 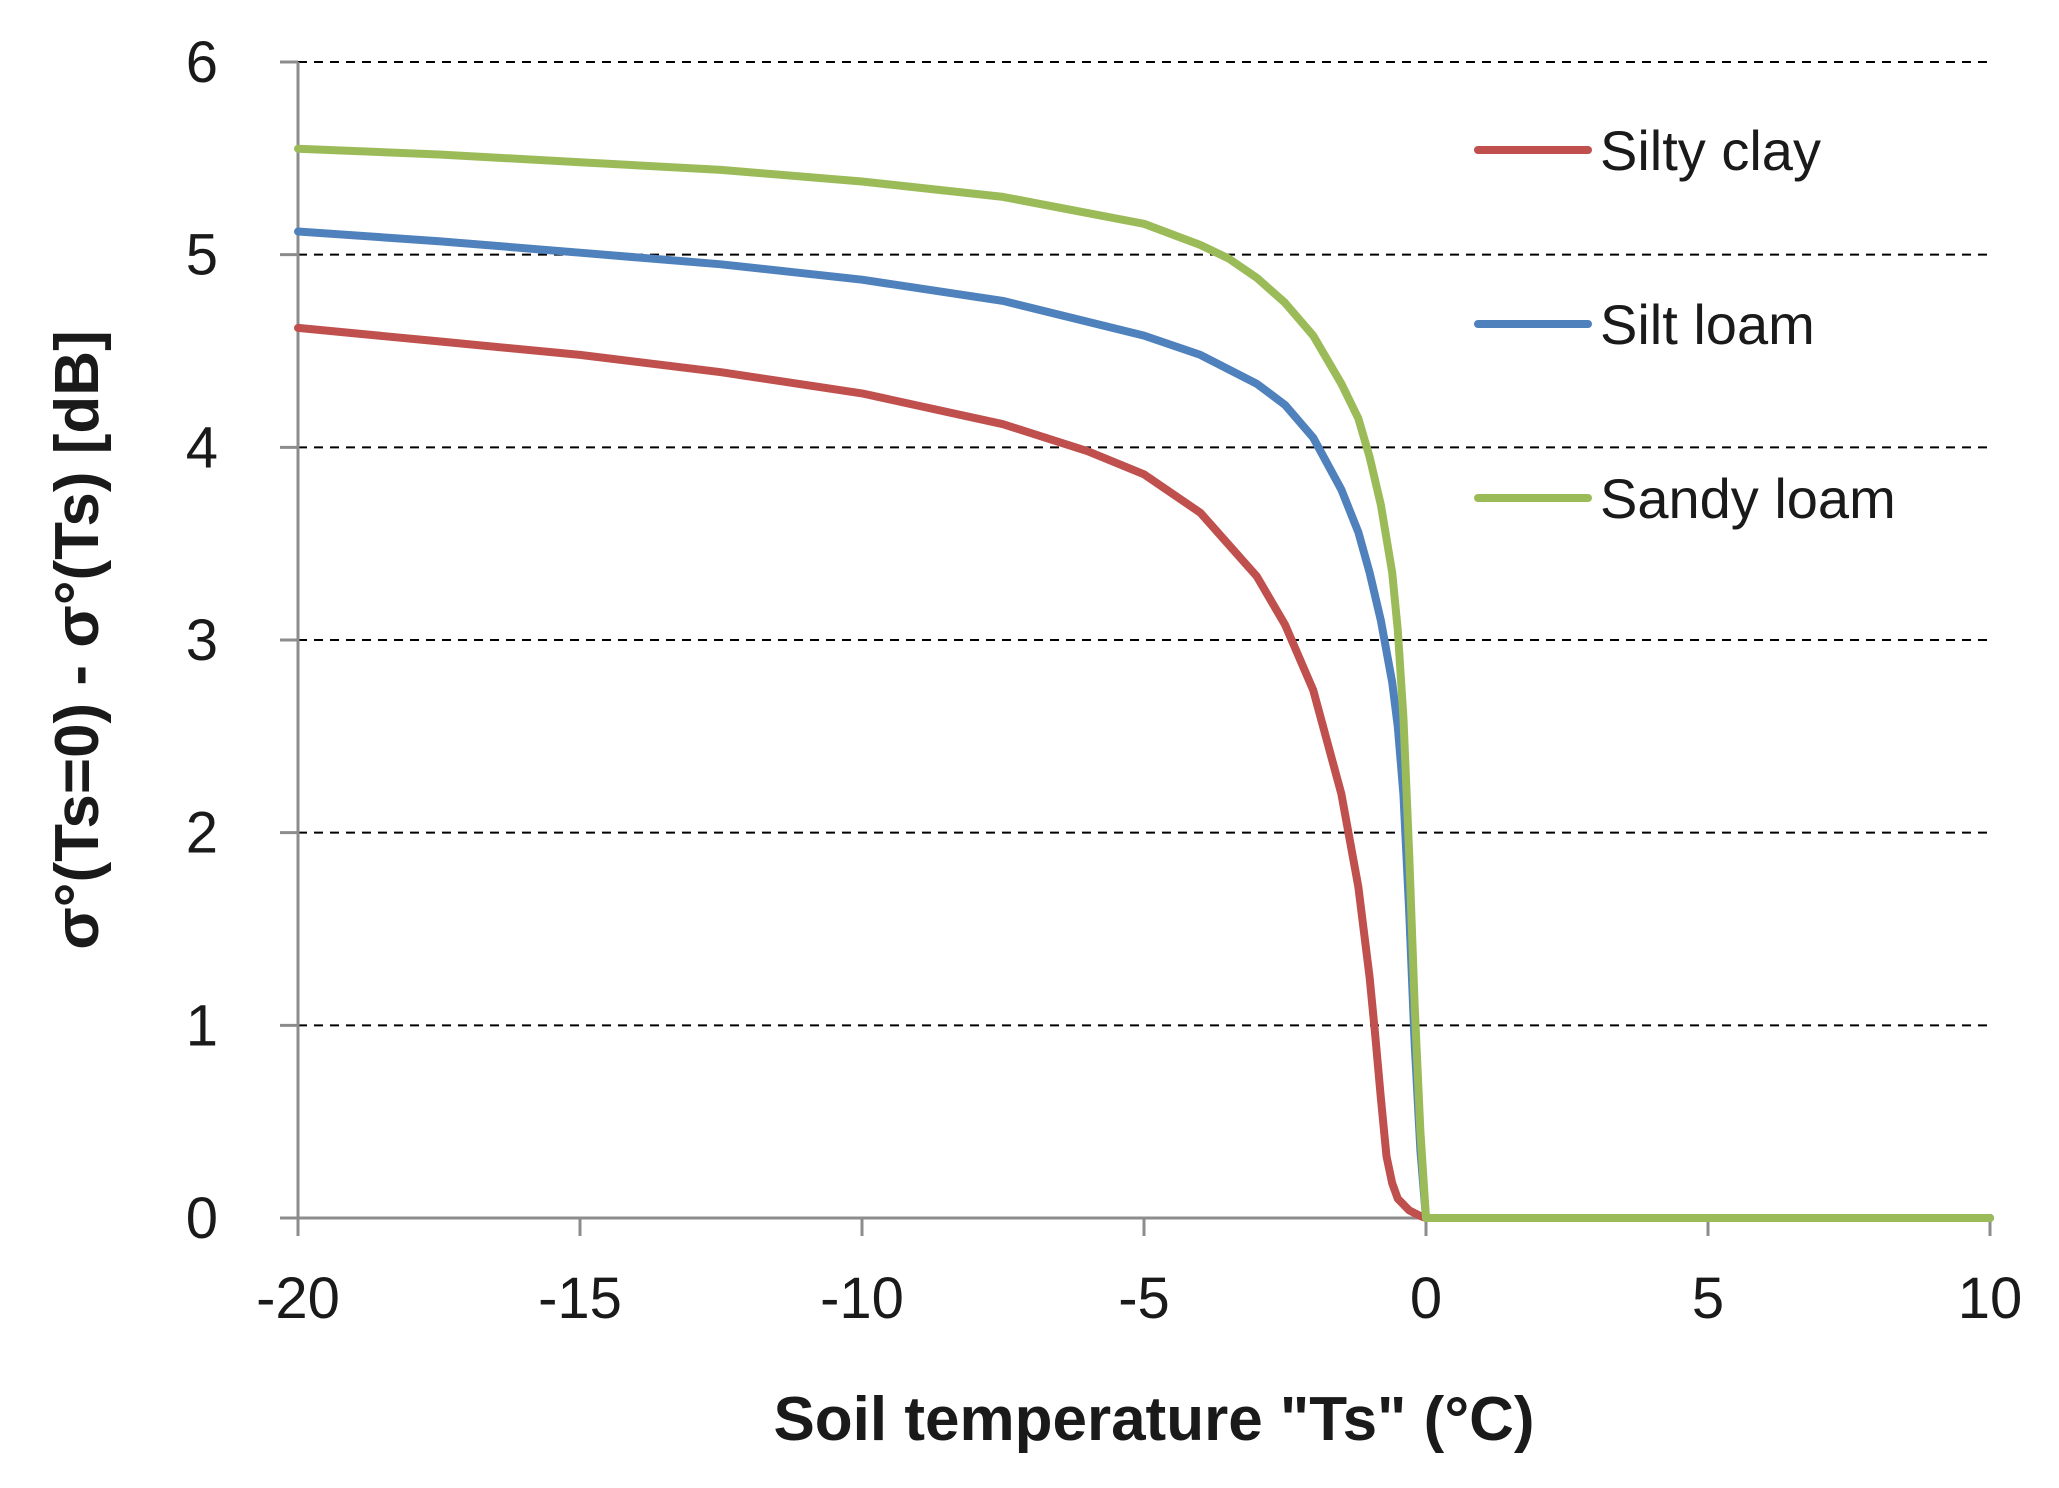 What do you see at coordinates (202, 1025) in the screenshot?
I see `y-tick-label: 1` at bounding box center [202, 1025].